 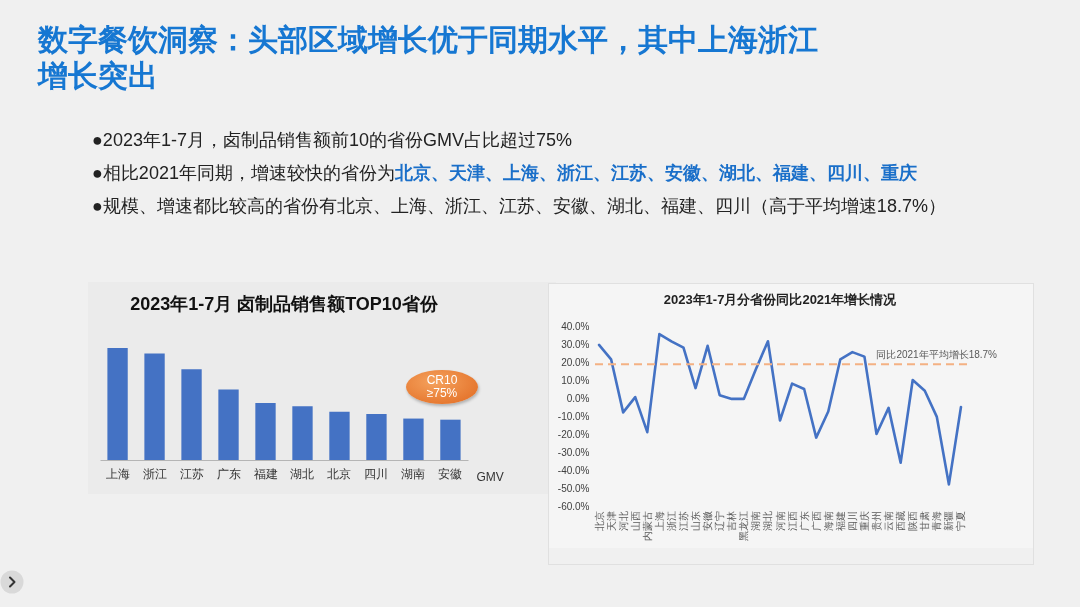 I want to click on x-tick-label: 吉林, so click(x=732, y=520).